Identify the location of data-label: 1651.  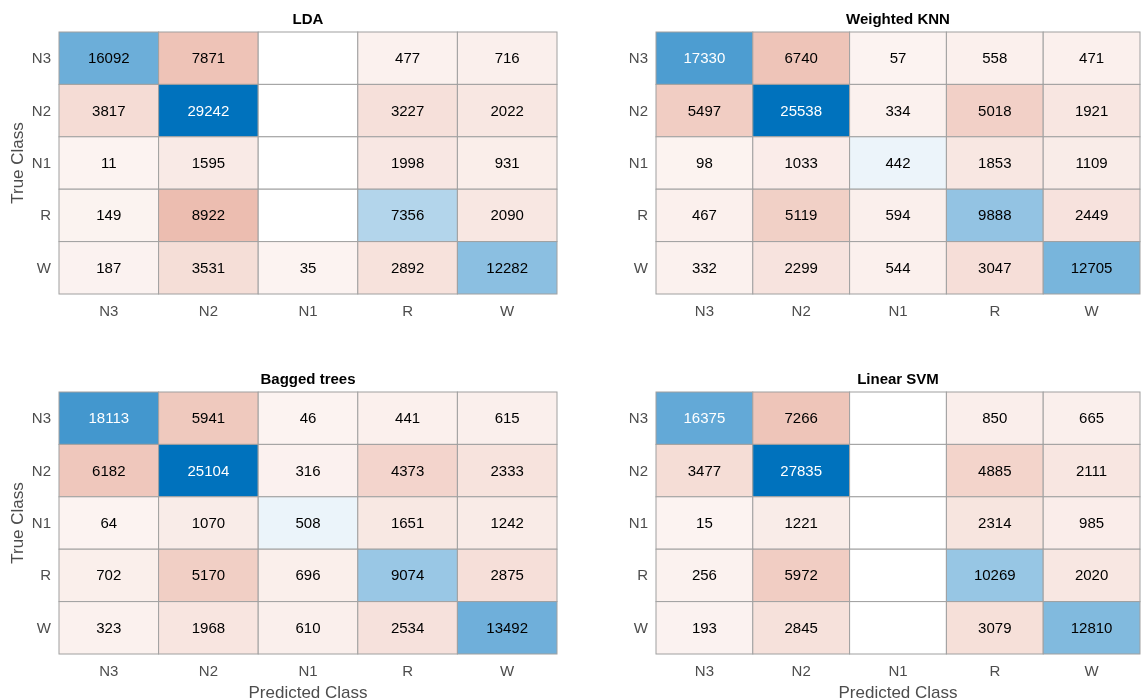
(407, 522).